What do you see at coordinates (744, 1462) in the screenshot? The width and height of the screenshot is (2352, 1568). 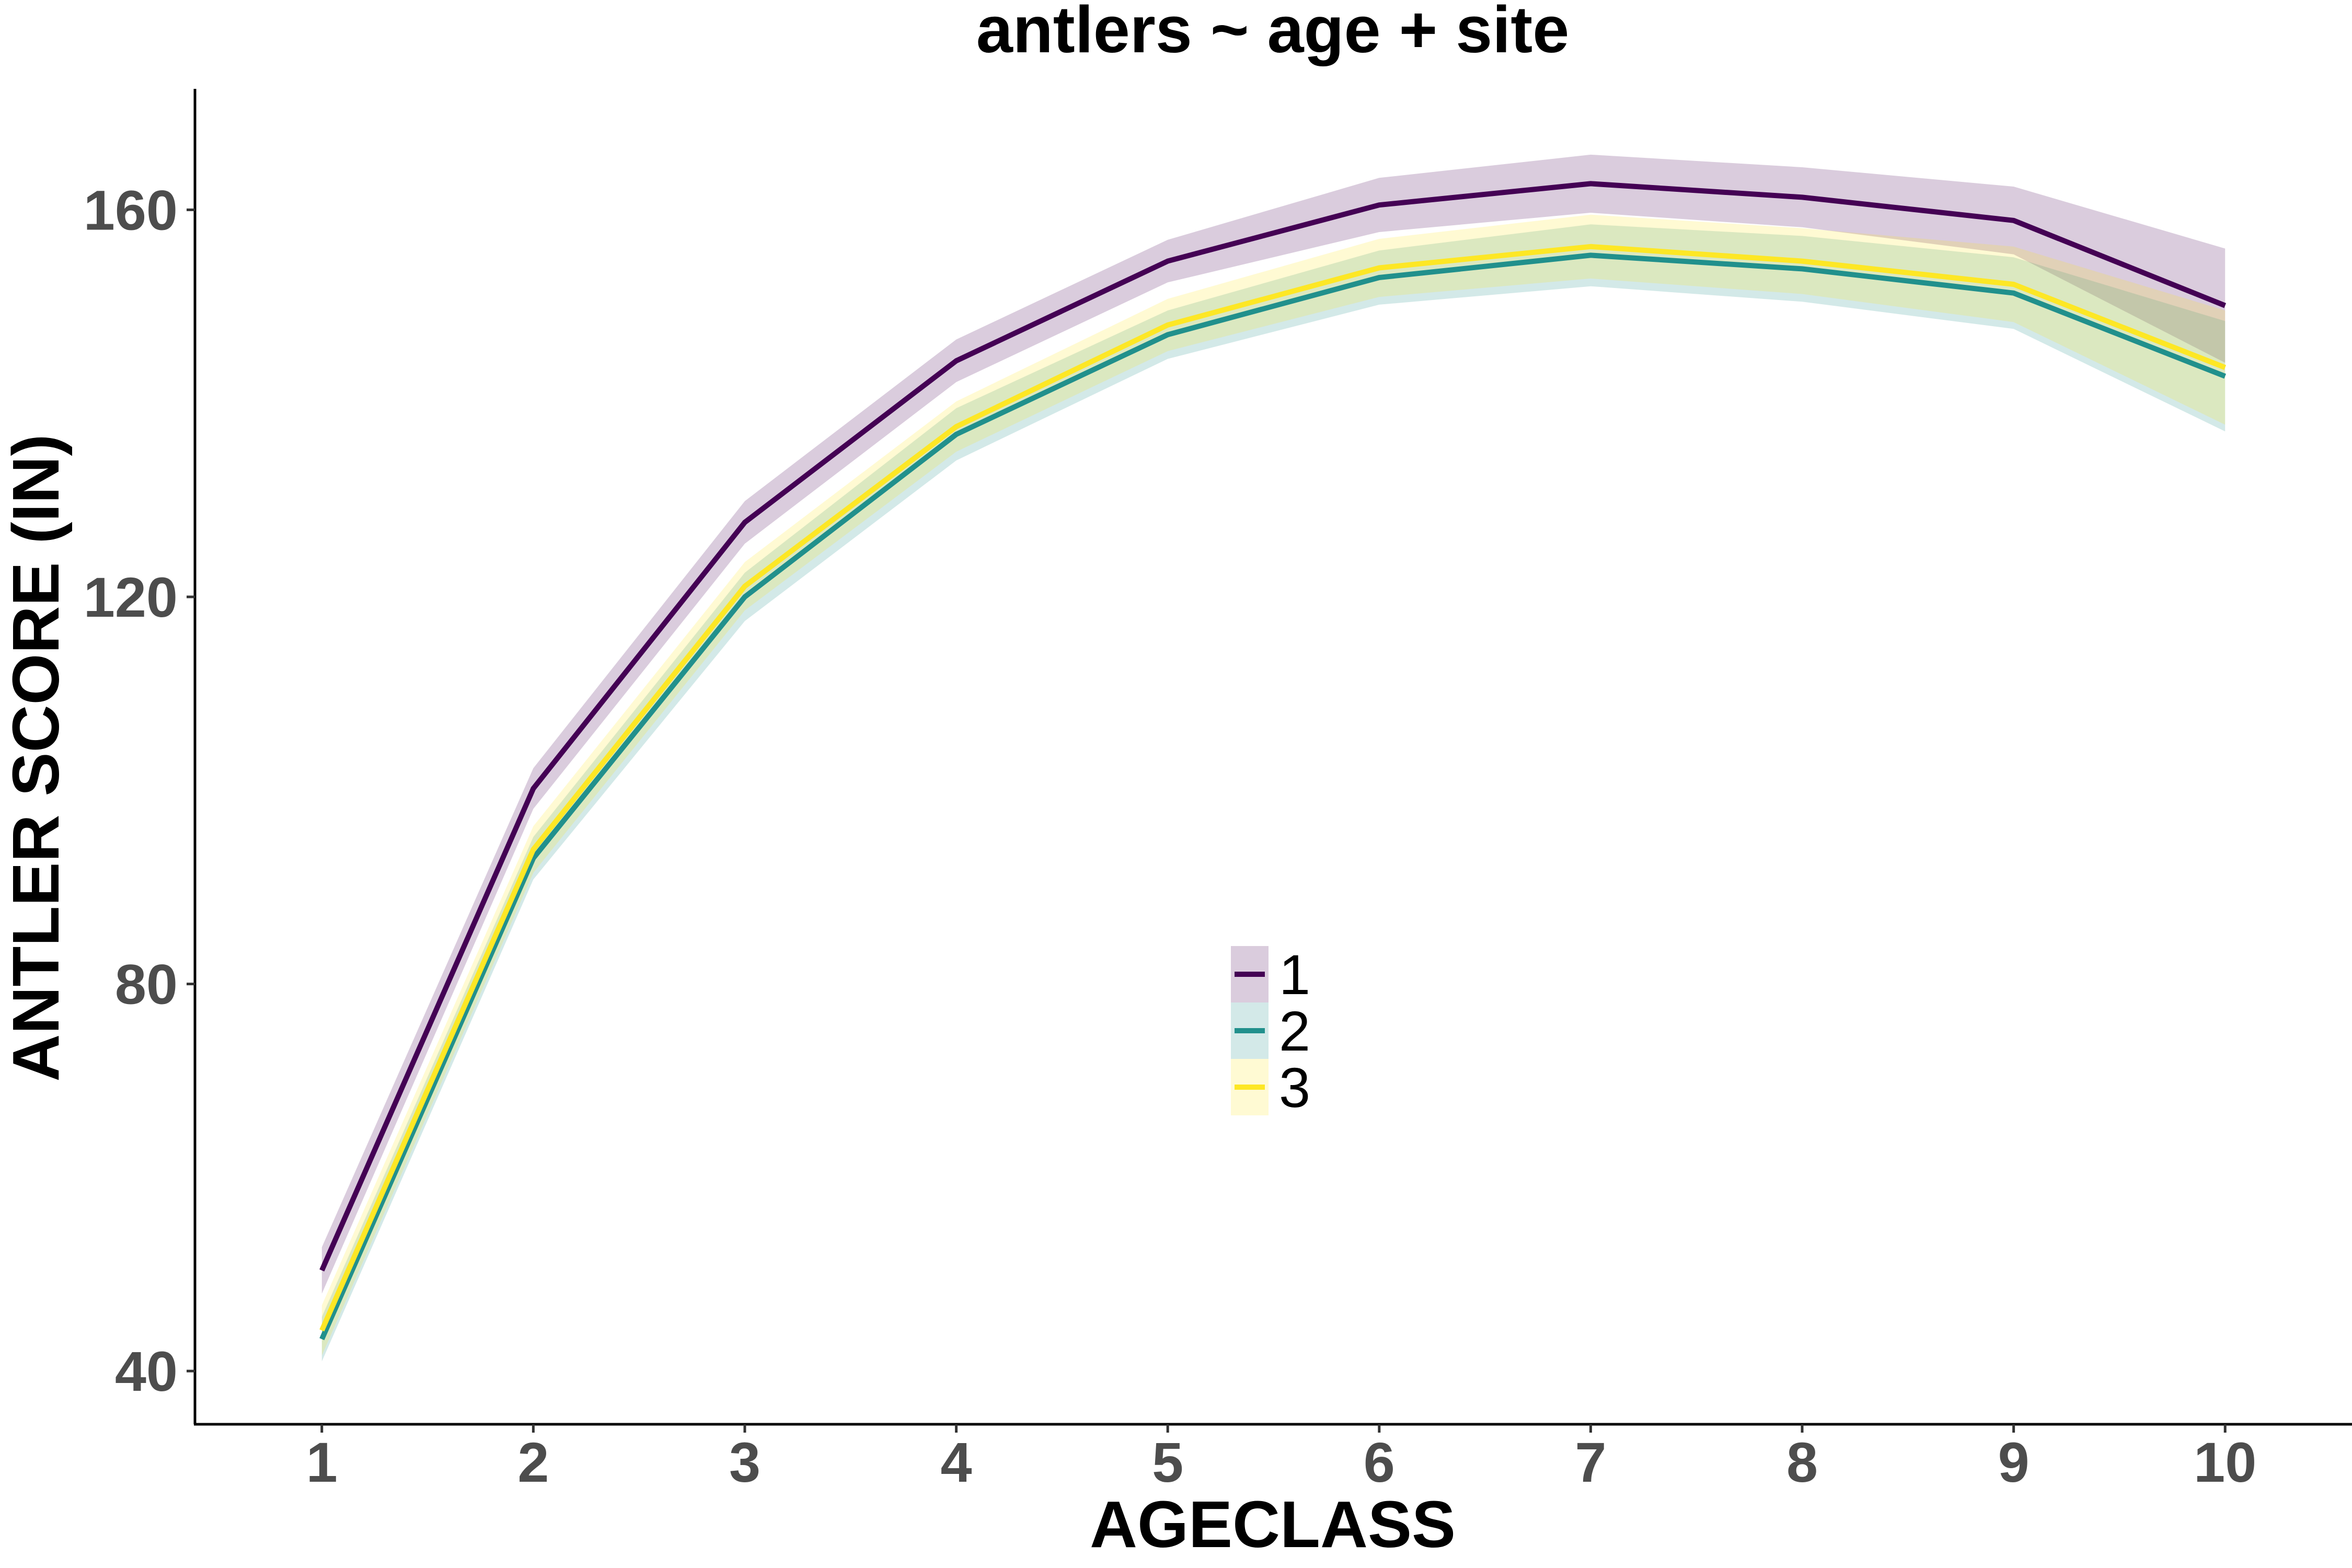 I see `x-tick-label: 3` at bounding box center [744, 1462].